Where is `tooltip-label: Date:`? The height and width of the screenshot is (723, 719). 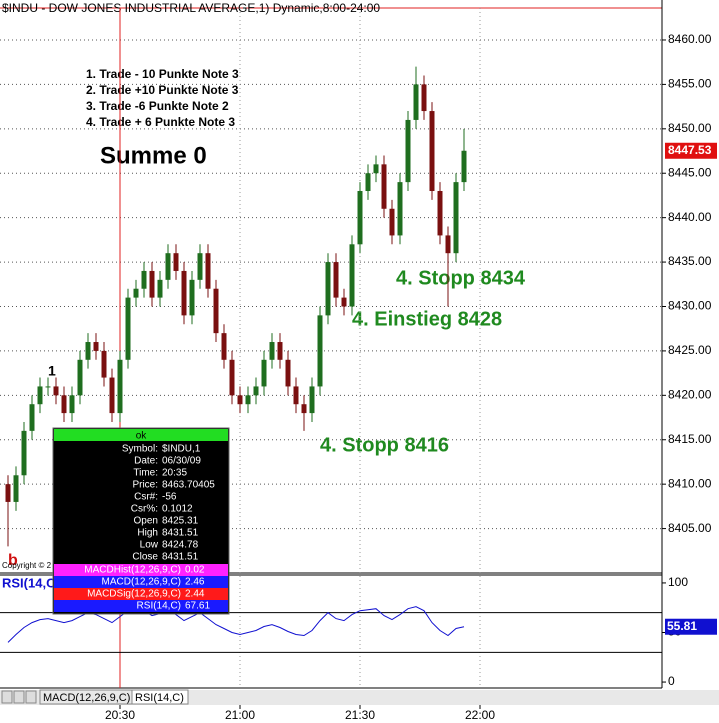
tooltip-label: Date: is located at coordinates (146, 461).